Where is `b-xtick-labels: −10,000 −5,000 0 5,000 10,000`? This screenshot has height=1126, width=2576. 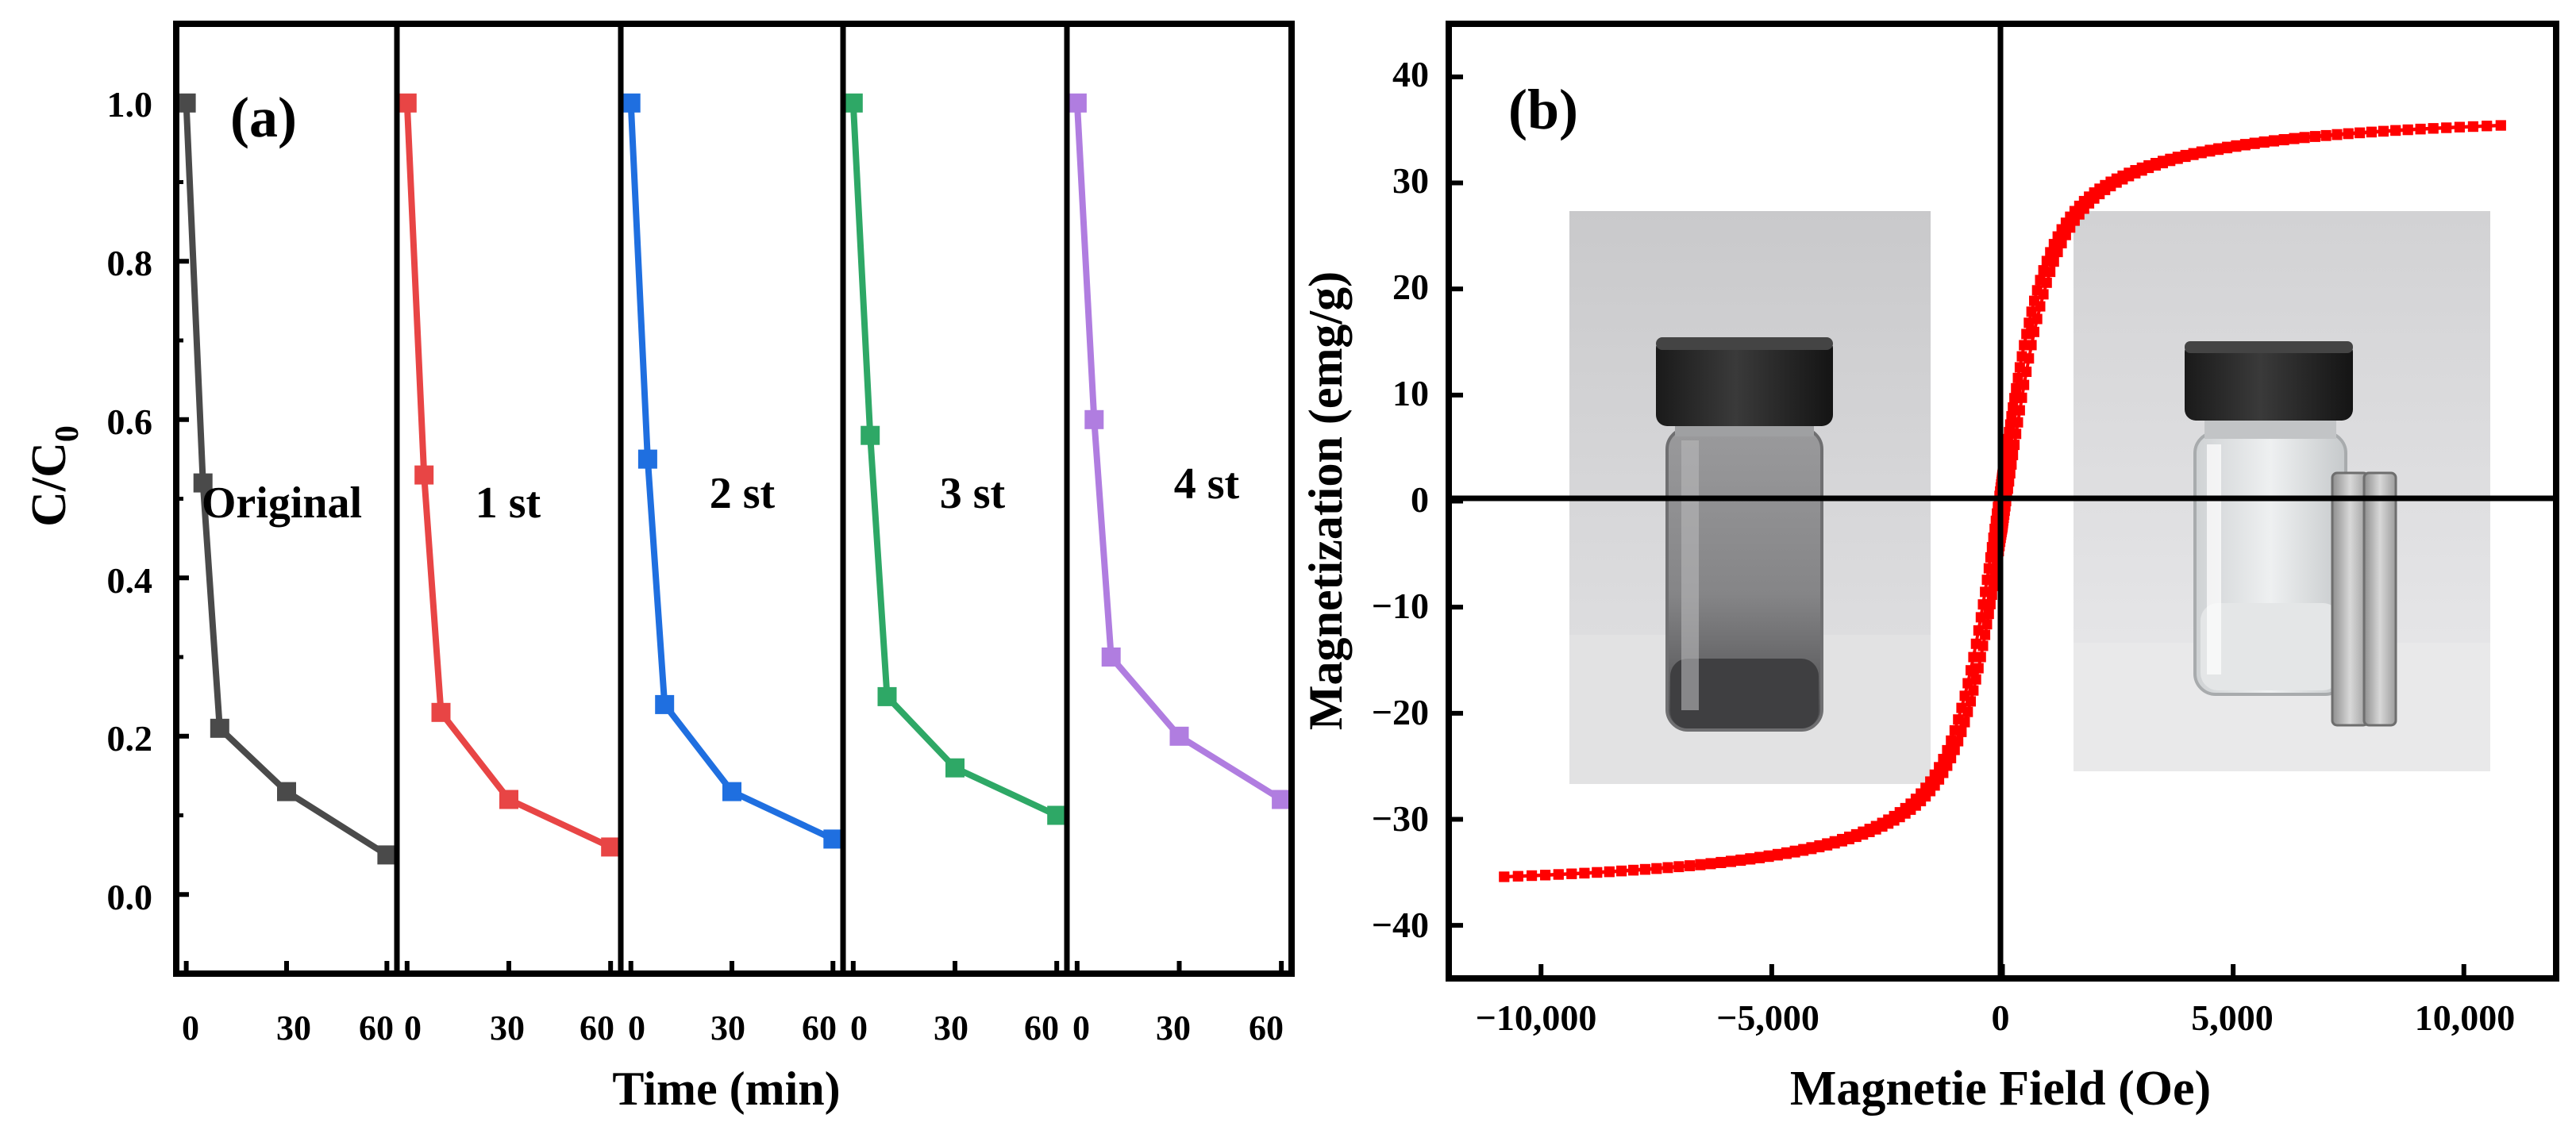
b-xtick-labels: −10,000 −5,000 0 5,000 10,000 is located at coordinates (1996, 1017).